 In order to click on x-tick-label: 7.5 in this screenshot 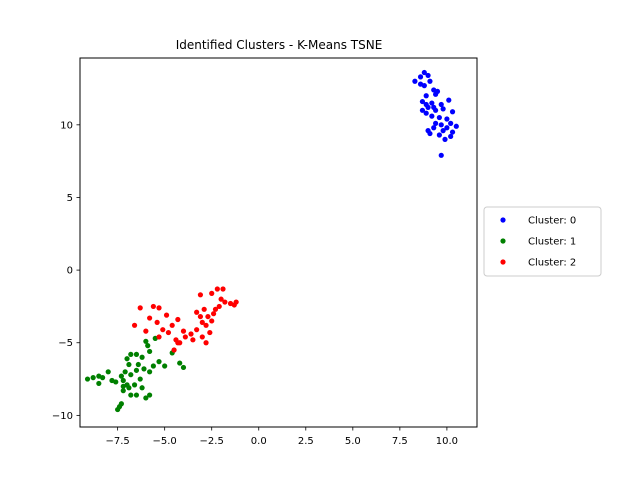, I will do `click(400, 441)`.